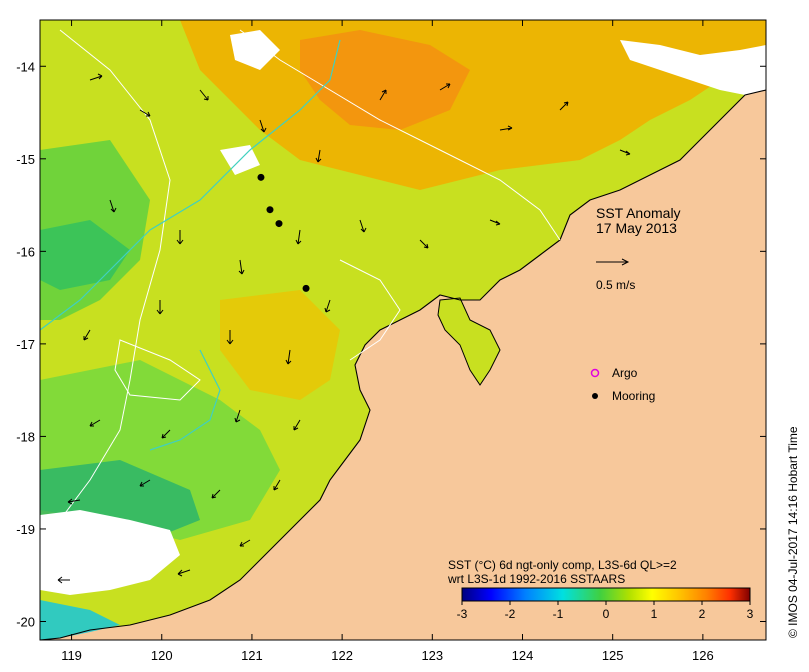 This screenshot has width=809, height=672. What do you see at coordinates (510, 614) in the screenshot?
I see `colorbar-tick-label: -2` at bounding box center [510, 614].